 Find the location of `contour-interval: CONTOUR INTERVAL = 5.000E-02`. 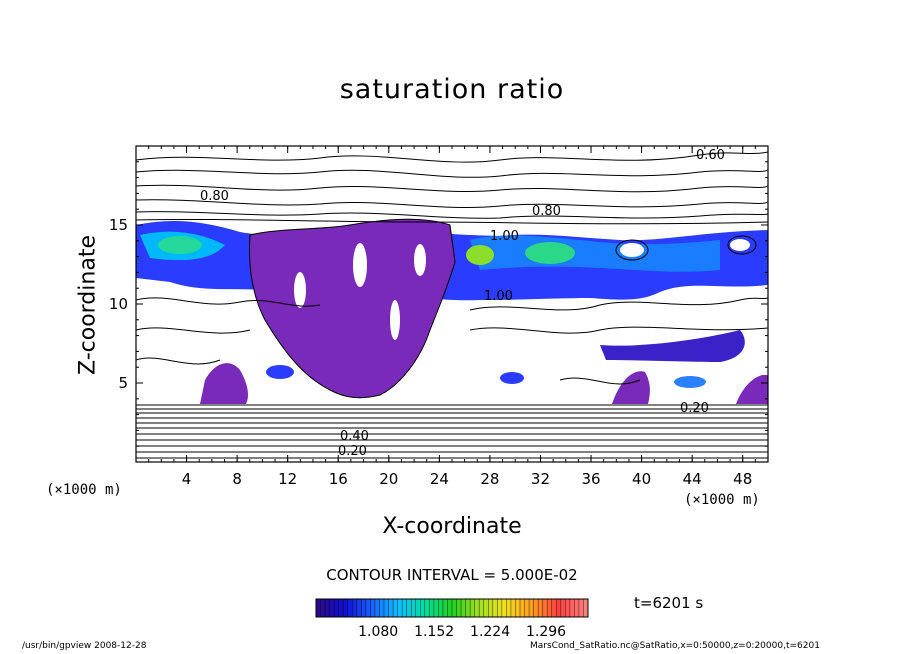

contour-interval: CONTOUR INTERVAL = 5.000E-02 is located at coordinates (452, 575).